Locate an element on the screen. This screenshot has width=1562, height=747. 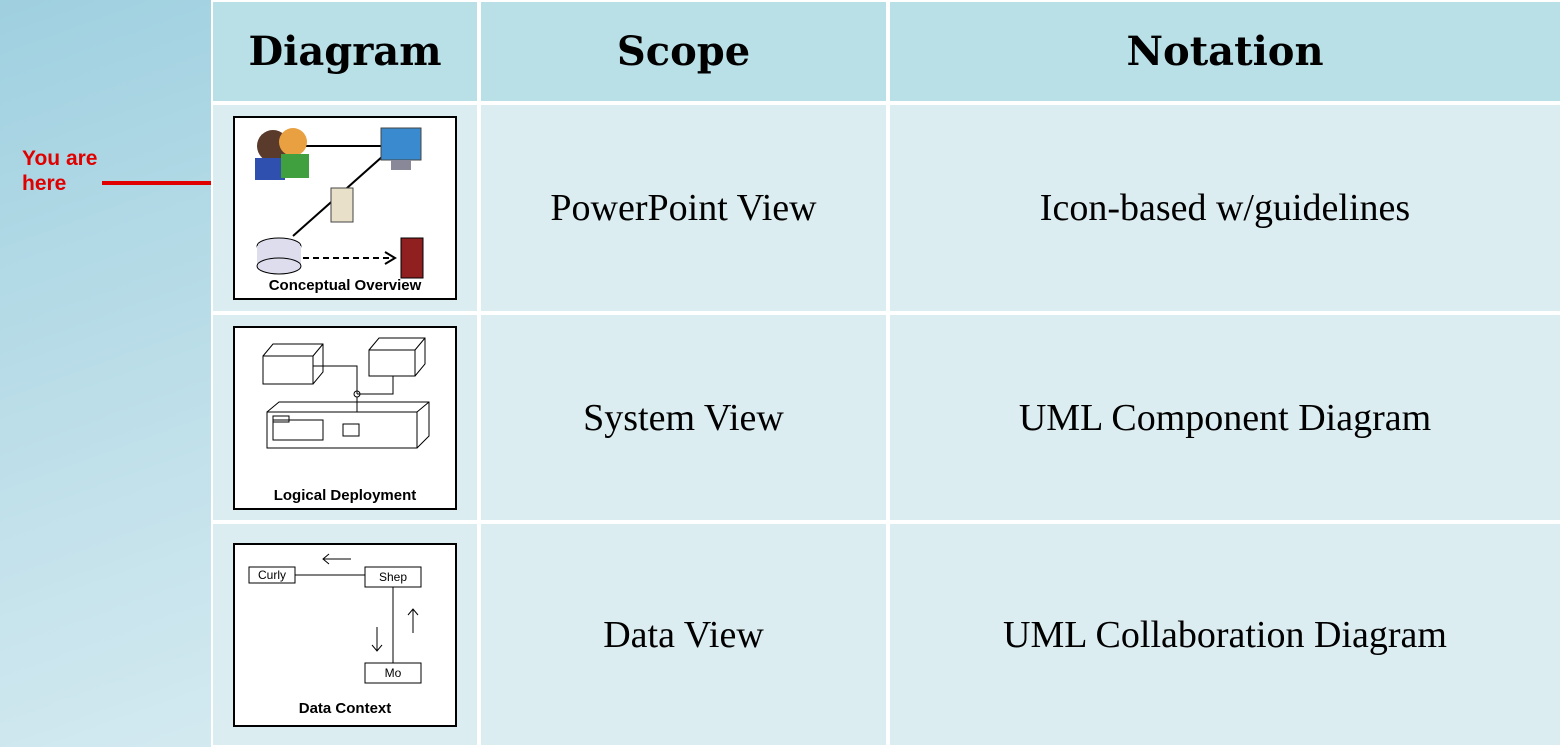
you-are-here: You are here is located at coordinates (59, 171).